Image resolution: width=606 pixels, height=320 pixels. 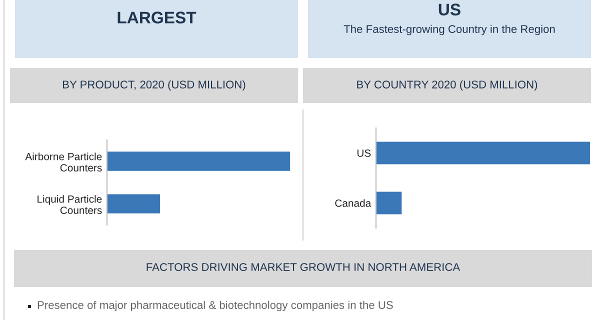 I want to click on text: LARGEST, so click(x=157, y=18).